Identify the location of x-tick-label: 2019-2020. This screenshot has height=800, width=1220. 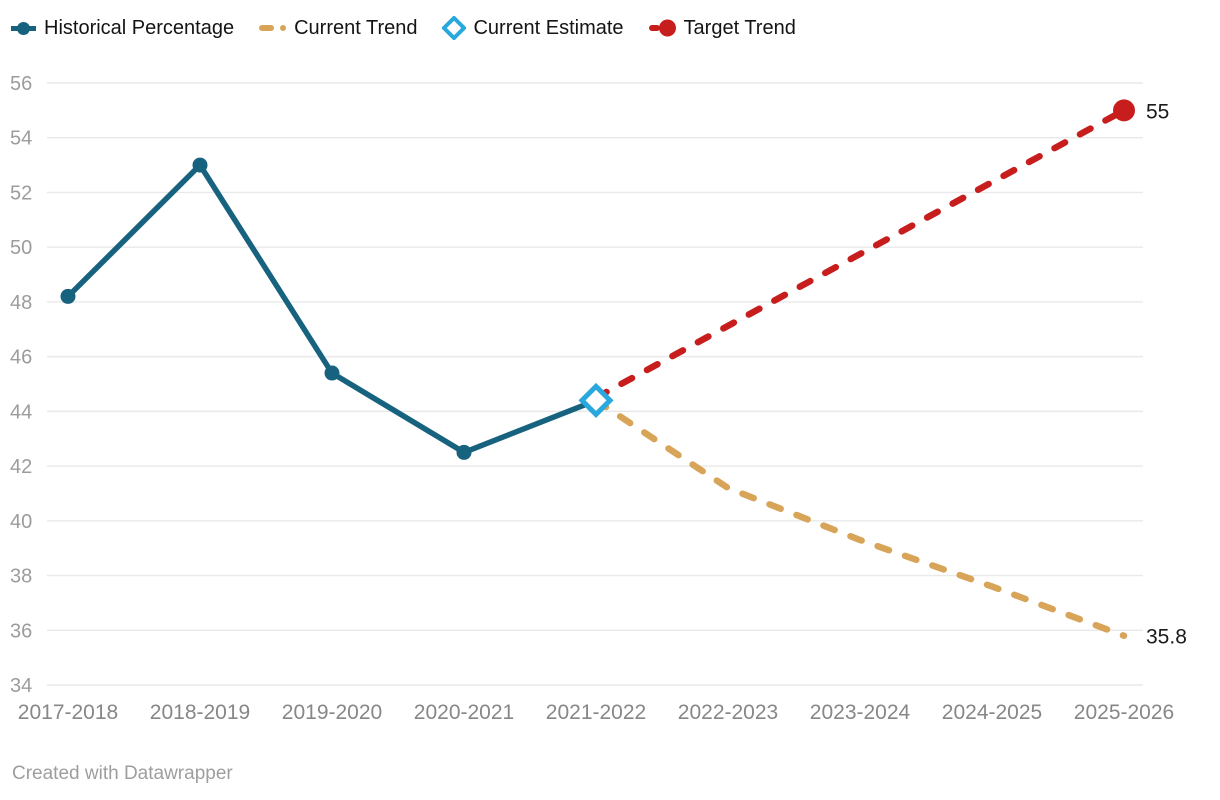
(332, 712).